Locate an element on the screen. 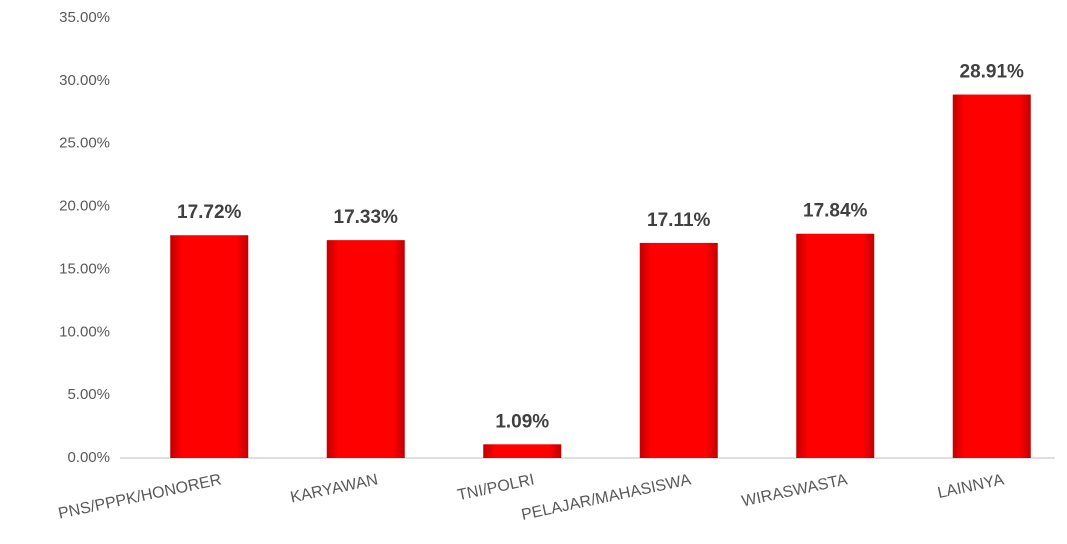 The height and width of the screenshot is (544, 1067). value-label: 17.11% is located at coordinates (678, 220).